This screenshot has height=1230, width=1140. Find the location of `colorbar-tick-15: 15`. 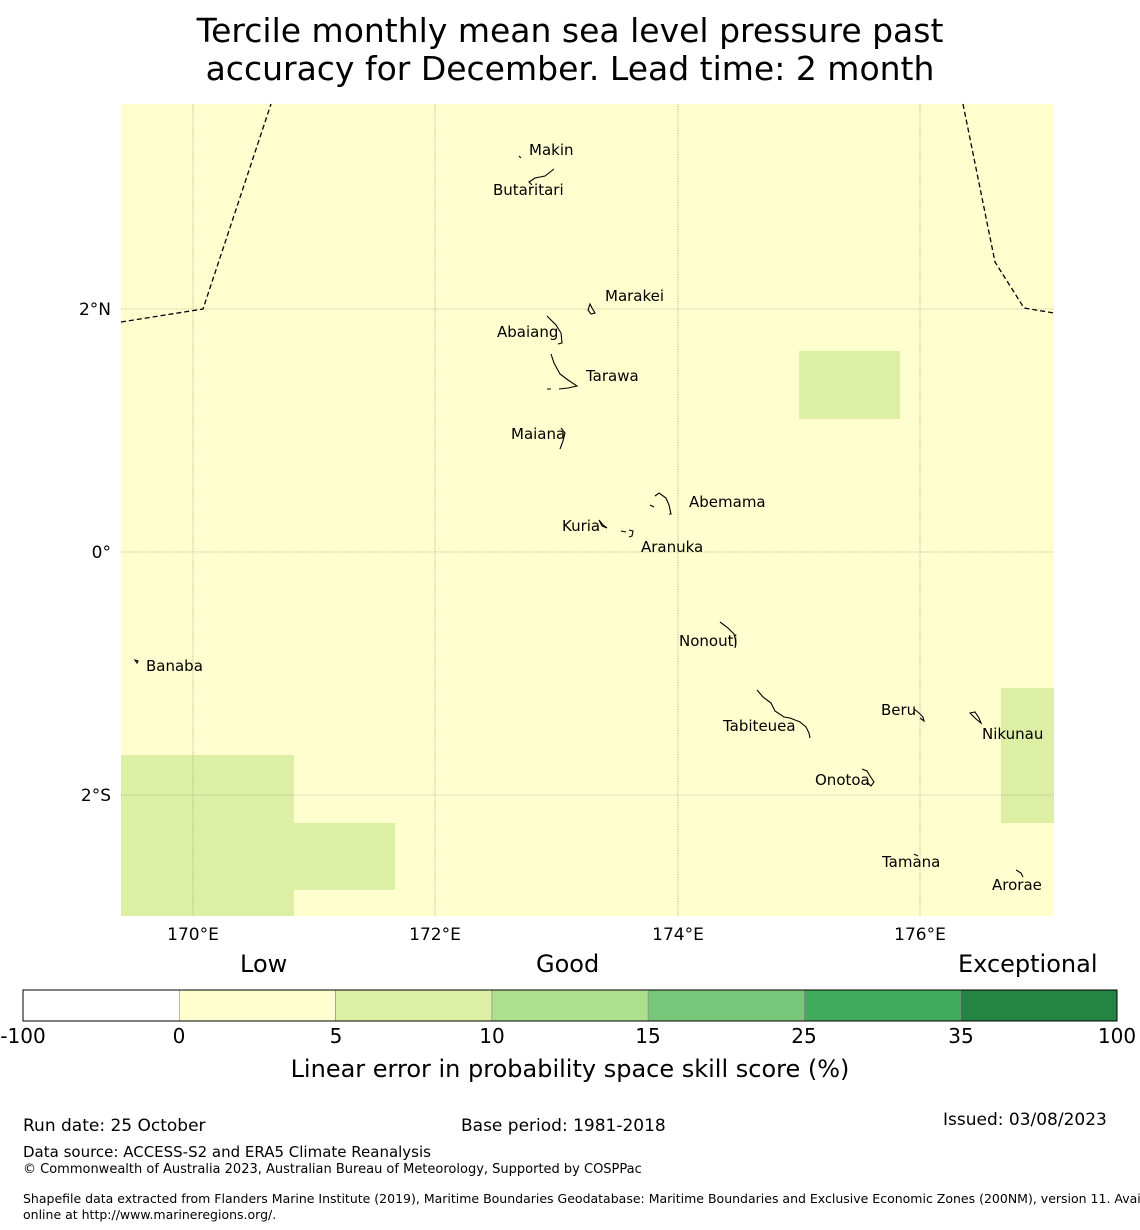

colorbar-tick-15: 15 is located at coordinates (648, 1036).